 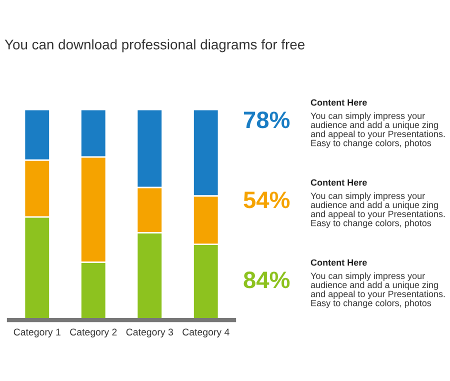 What do you see at coordinates (149, 333) in the screenshot?
I see `x-tick-label: Category 3` at bounding box center [149, 333].